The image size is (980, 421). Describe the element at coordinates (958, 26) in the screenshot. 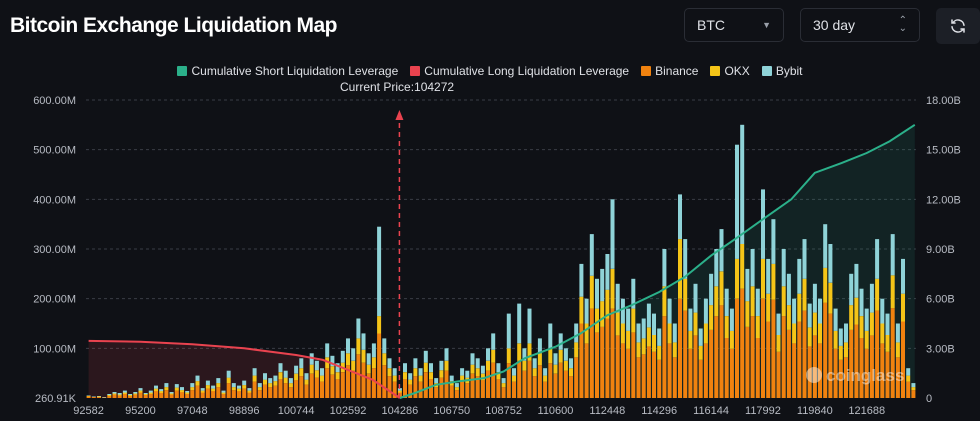

I see `refresh-button` at that location.